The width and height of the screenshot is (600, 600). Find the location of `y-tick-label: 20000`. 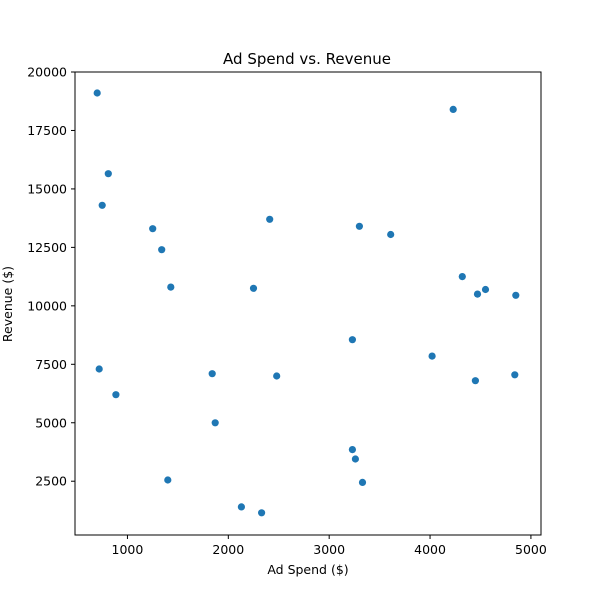

y-tick-label: 20000 is located at coordinates (47, 72).